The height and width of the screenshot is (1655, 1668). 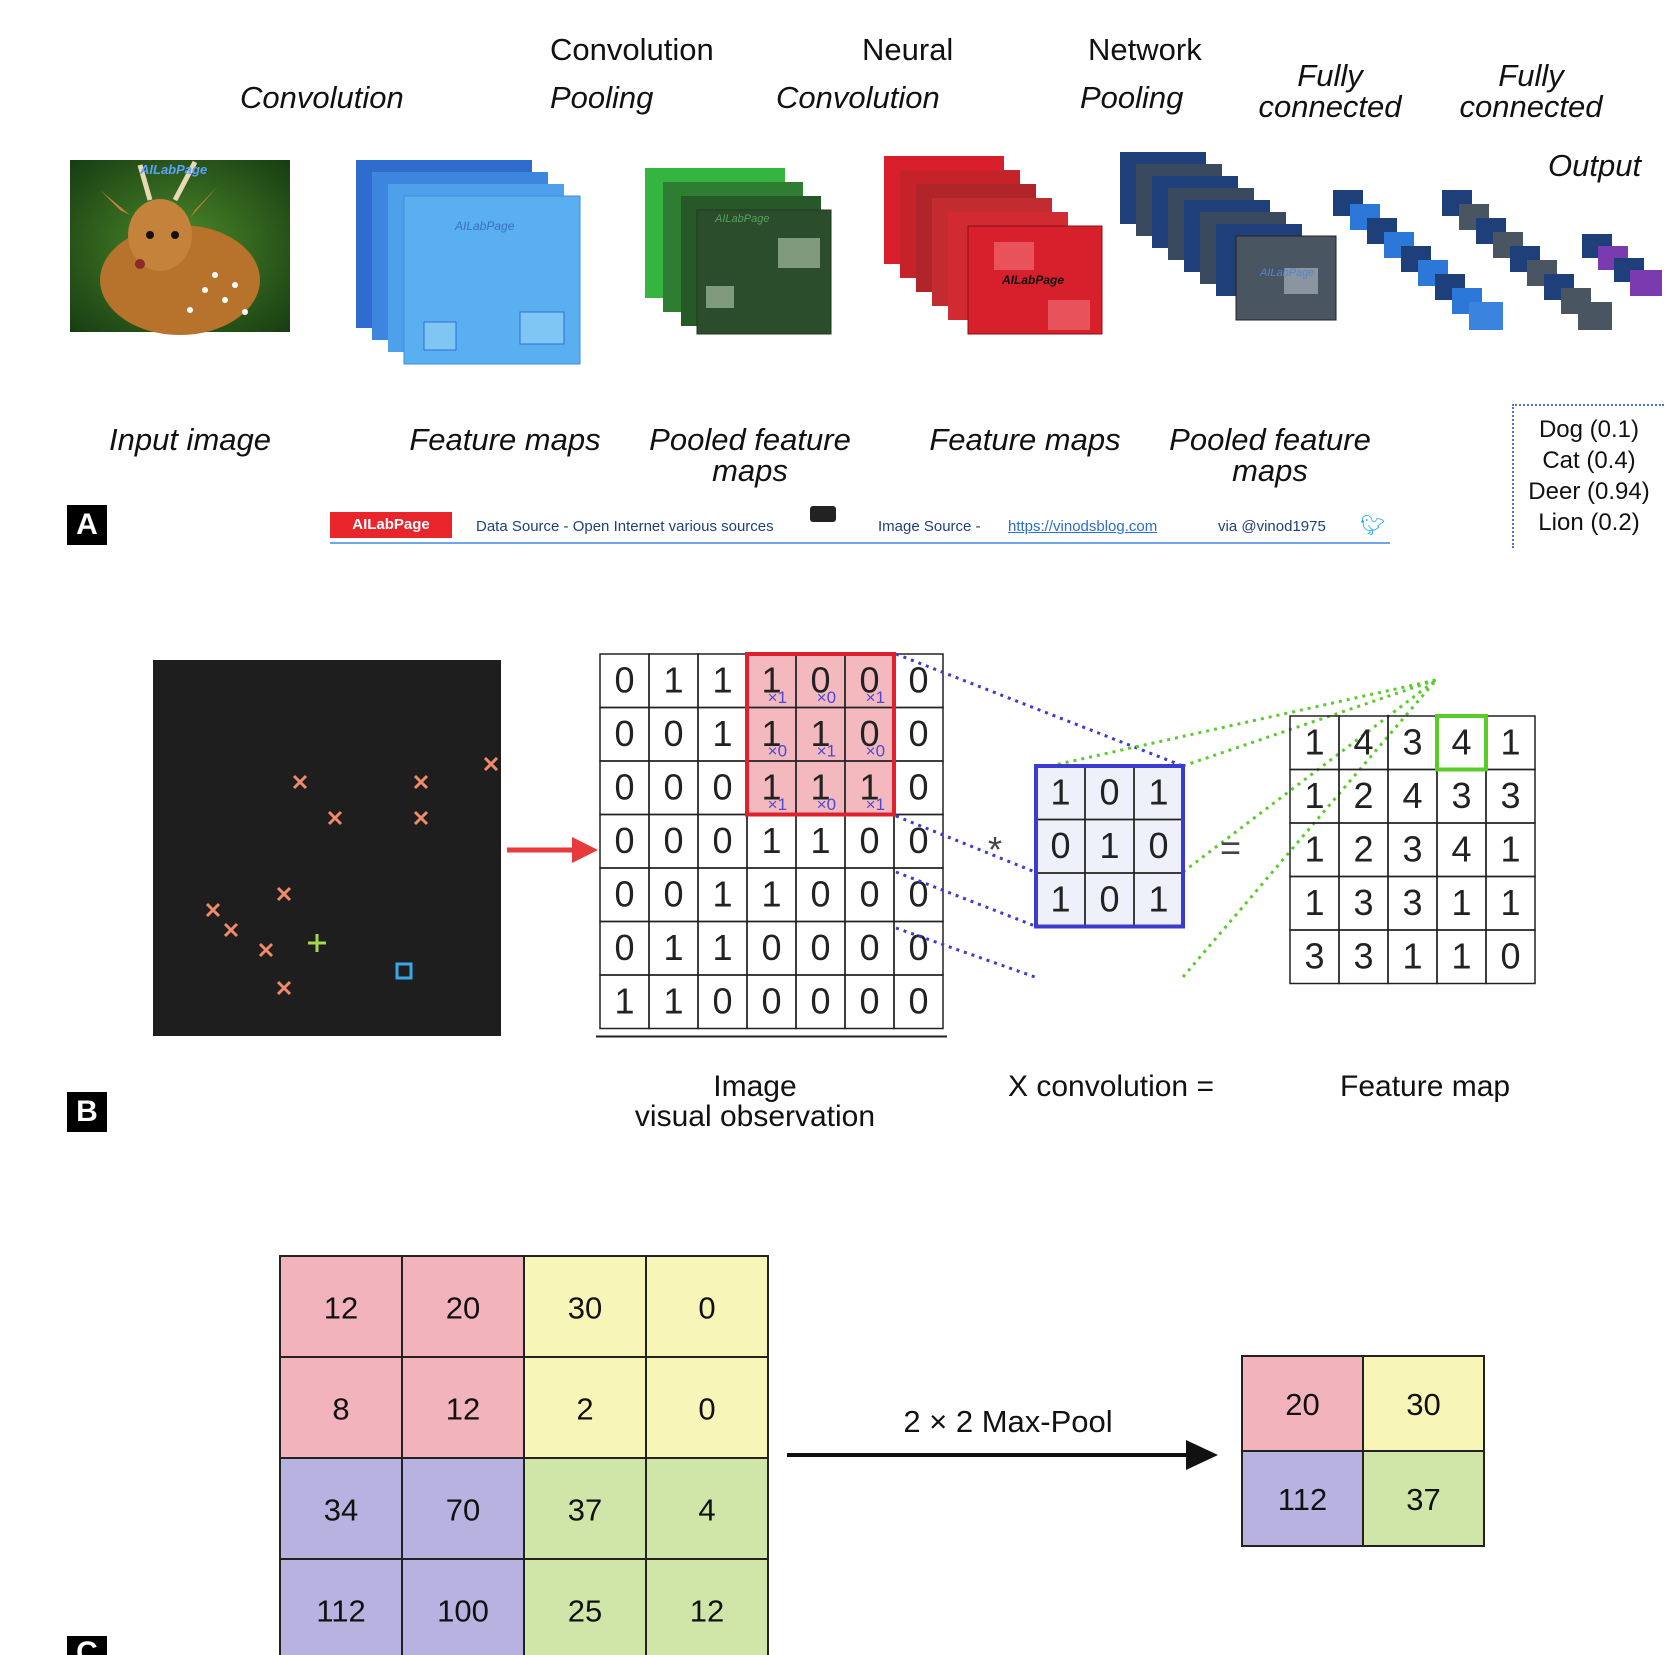 I want to click on word-convolution-top: Convolution, so click(x=632, y=49).